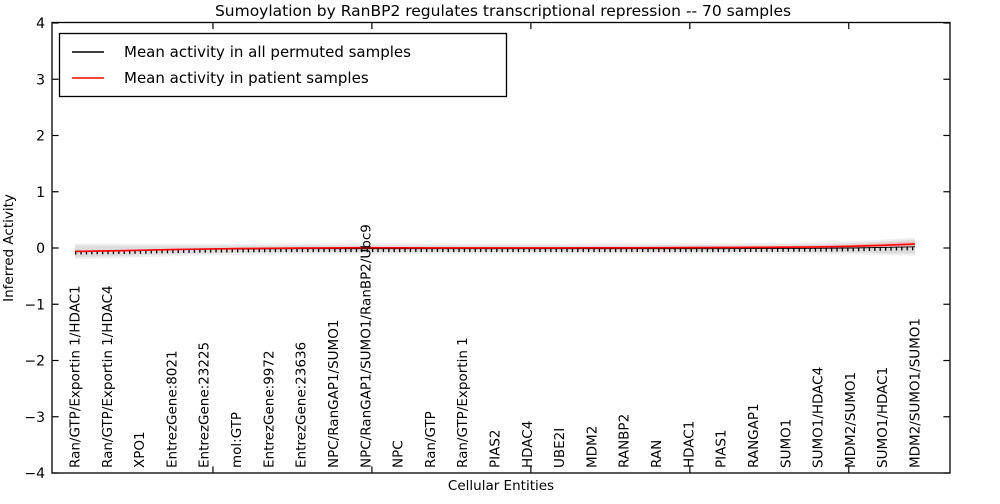  What do you see at coordinates (754, 435) in the screenshot?
I see `entity-label: RANGAP1` at bounding box center [754, 435].